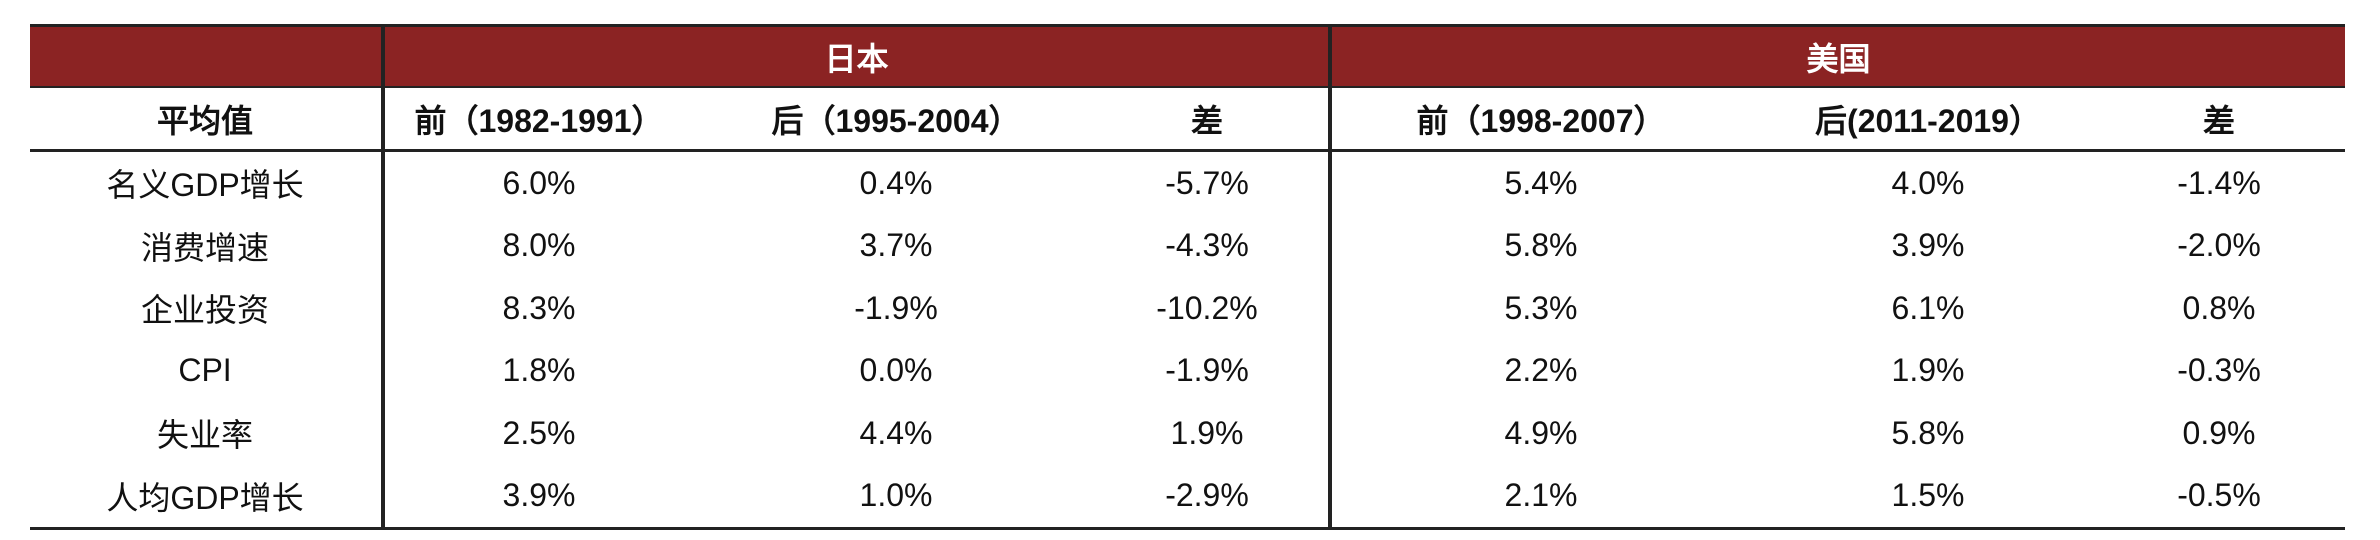 The height and width of the screenshot is (540, 2380). I want to click on value-cell: -2.9%, so click(1207, 495).